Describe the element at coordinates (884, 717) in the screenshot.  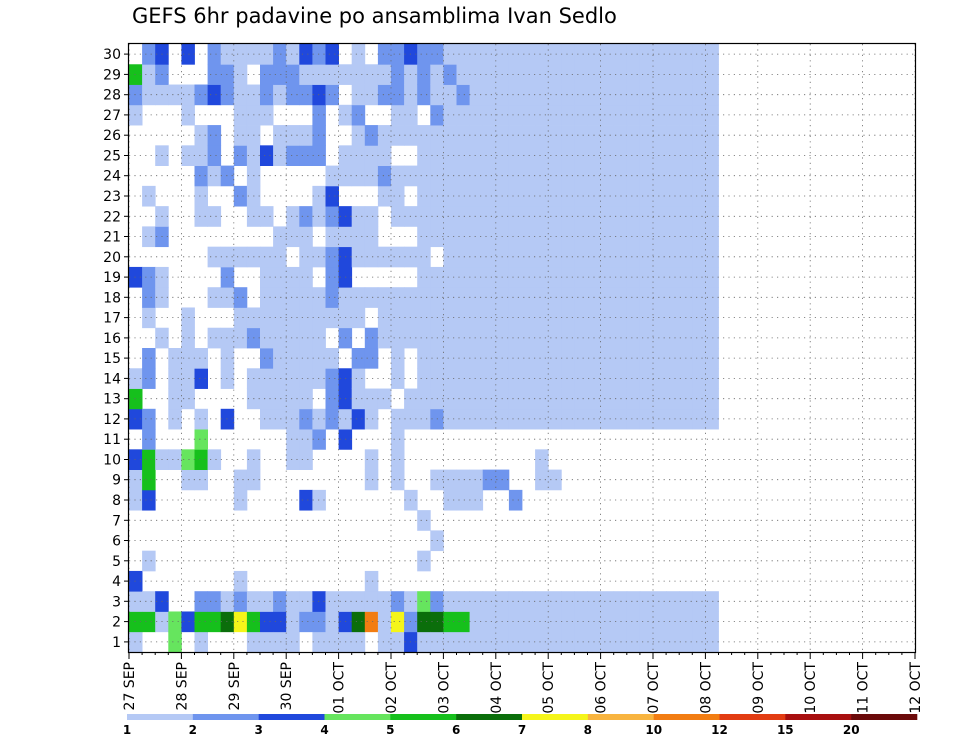
I see `legend-swatch` at that location.